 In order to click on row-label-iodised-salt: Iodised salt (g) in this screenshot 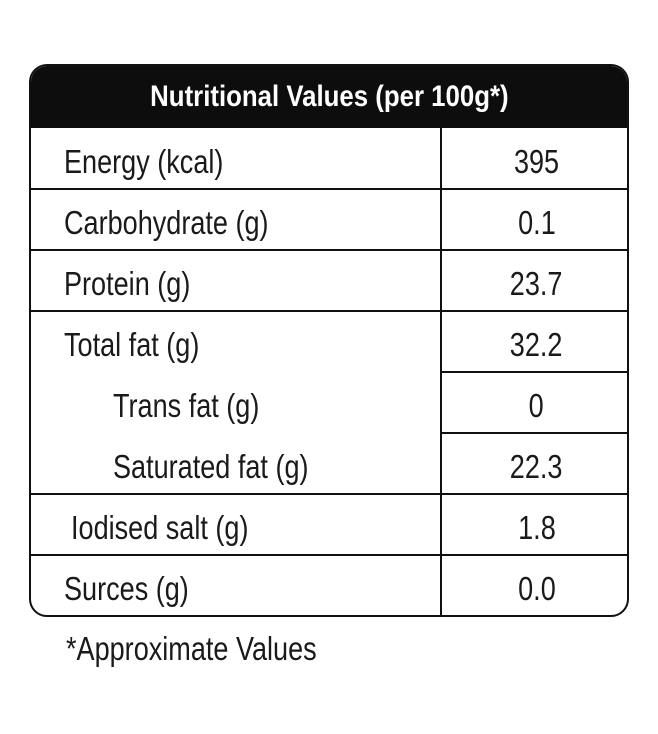, I will do `click(160, 527)`.